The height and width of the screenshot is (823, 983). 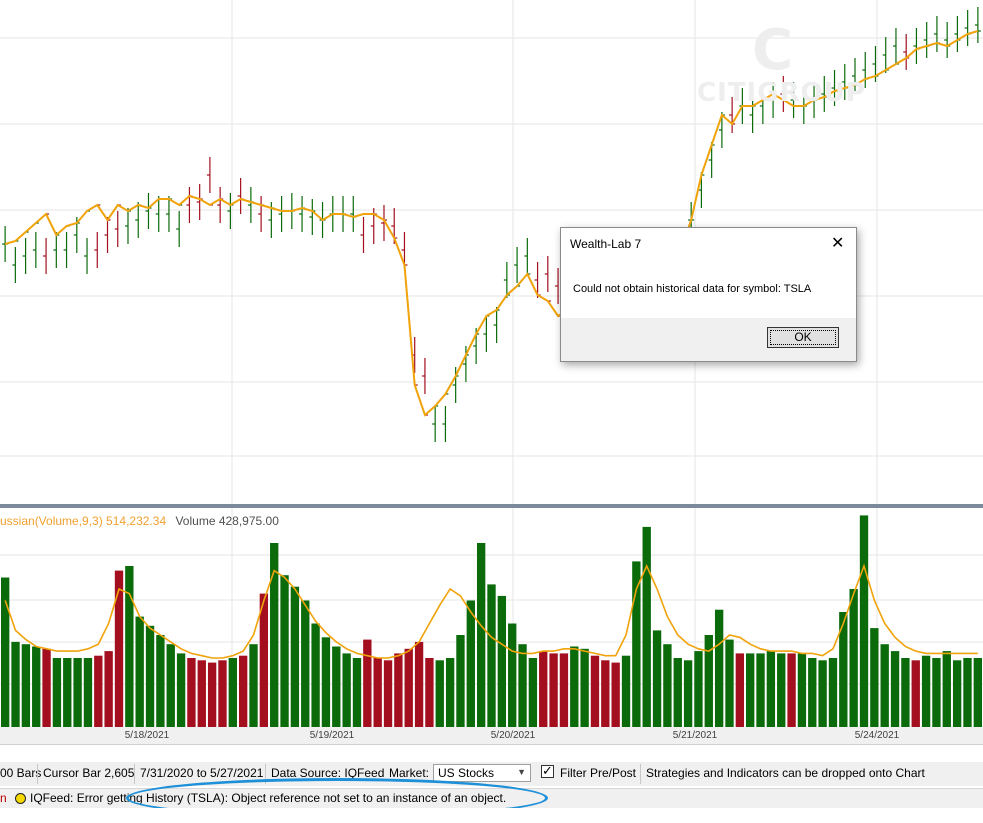 I want to click on dialog-footer: OK, so click(x=708, y=339).